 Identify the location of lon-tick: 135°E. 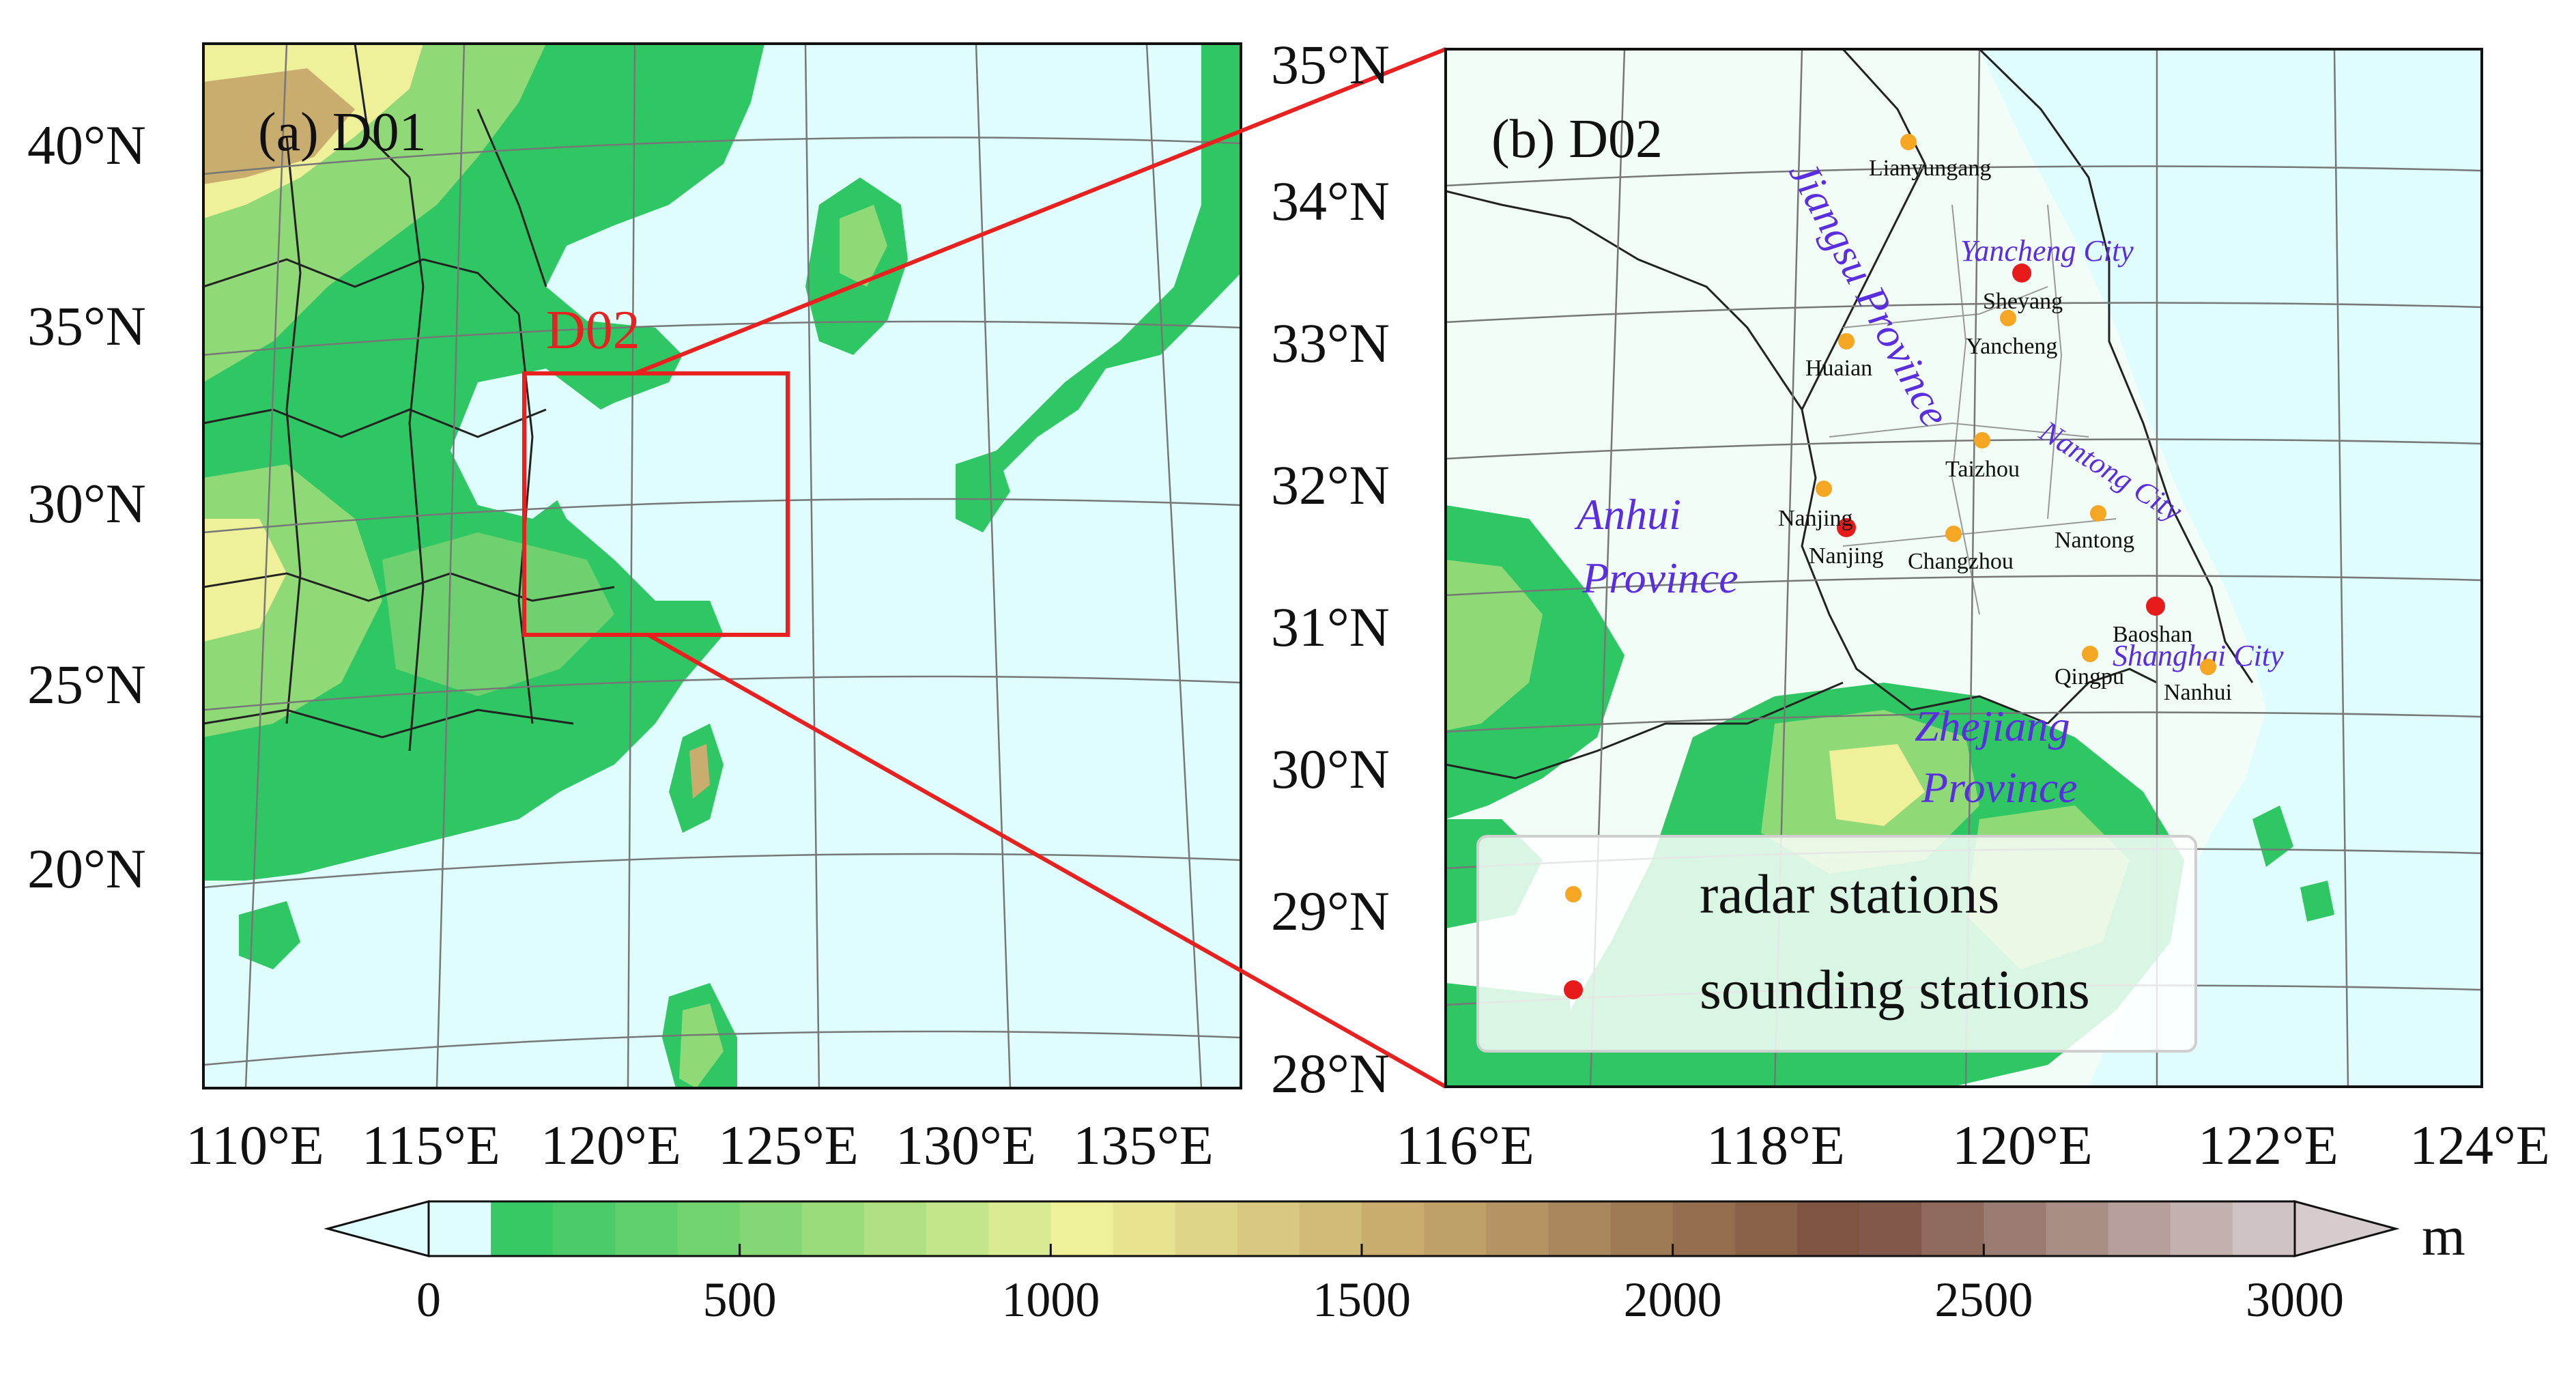
(1143, 1145).